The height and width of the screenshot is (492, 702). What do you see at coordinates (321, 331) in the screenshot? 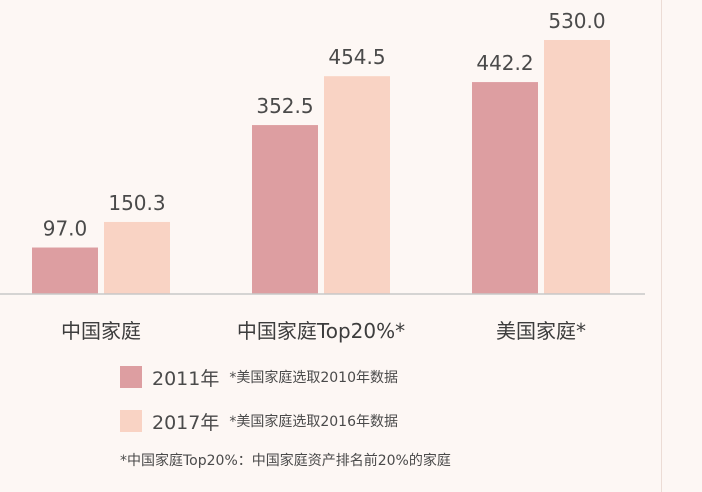
I see `category-label-1: 中国家庭Top20%*` at bounding box center [321, 331].